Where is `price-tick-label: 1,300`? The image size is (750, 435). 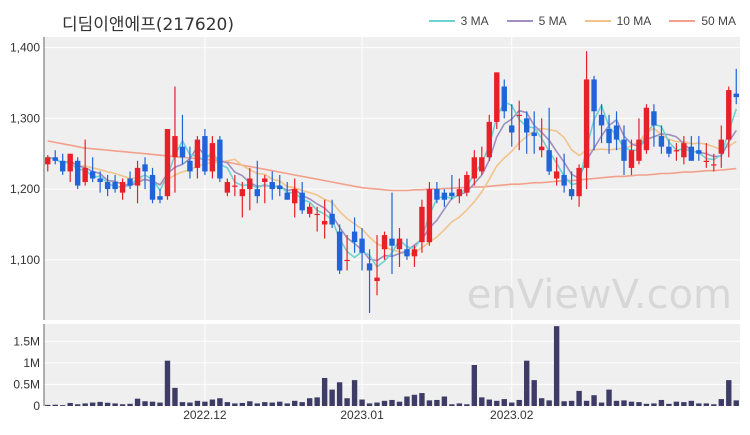 price-tick-label: 1,300 is located at coordinates (25, 118).